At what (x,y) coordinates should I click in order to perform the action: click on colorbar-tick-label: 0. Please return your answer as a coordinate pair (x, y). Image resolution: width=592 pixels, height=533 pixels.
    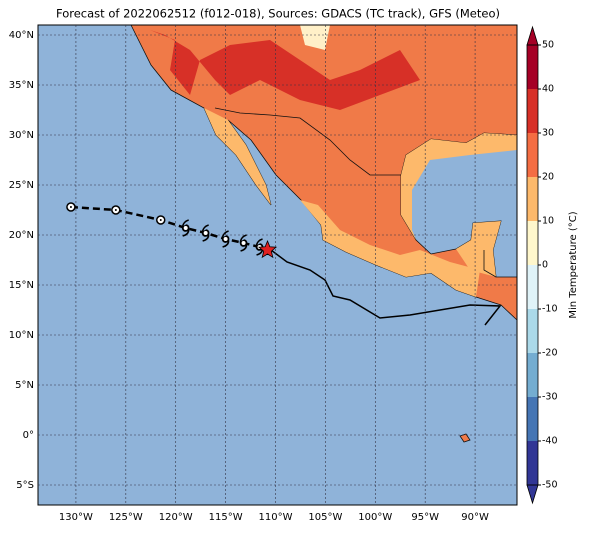
    Looking at the image, I should click on (545, 265).